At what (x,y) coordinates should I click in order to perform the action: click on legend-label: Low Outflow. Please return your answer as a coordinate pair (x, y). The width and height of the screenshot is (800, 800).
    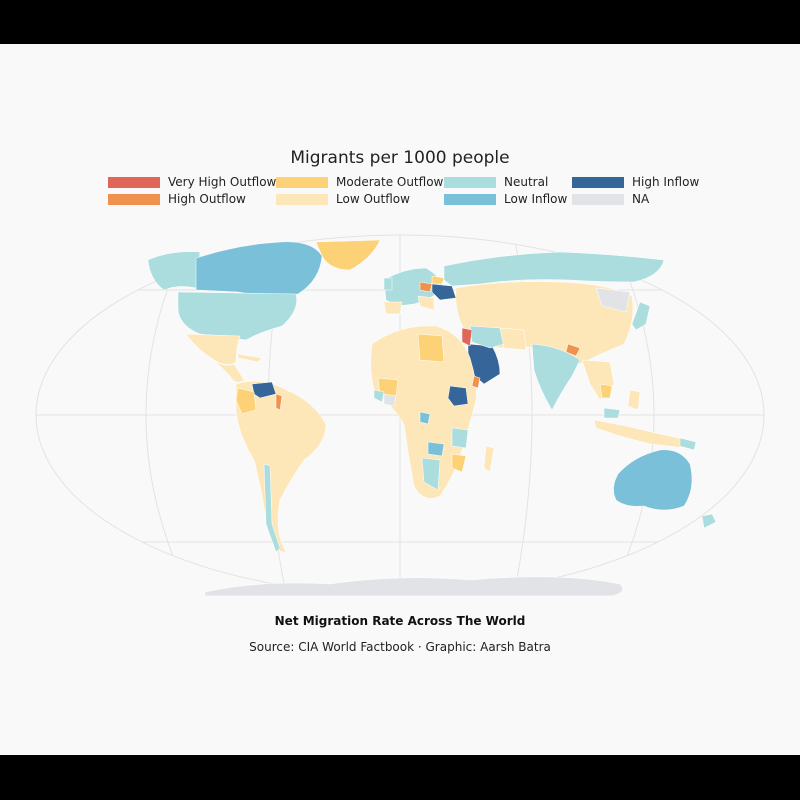
    Looking at the image, I should click on (373, 199).